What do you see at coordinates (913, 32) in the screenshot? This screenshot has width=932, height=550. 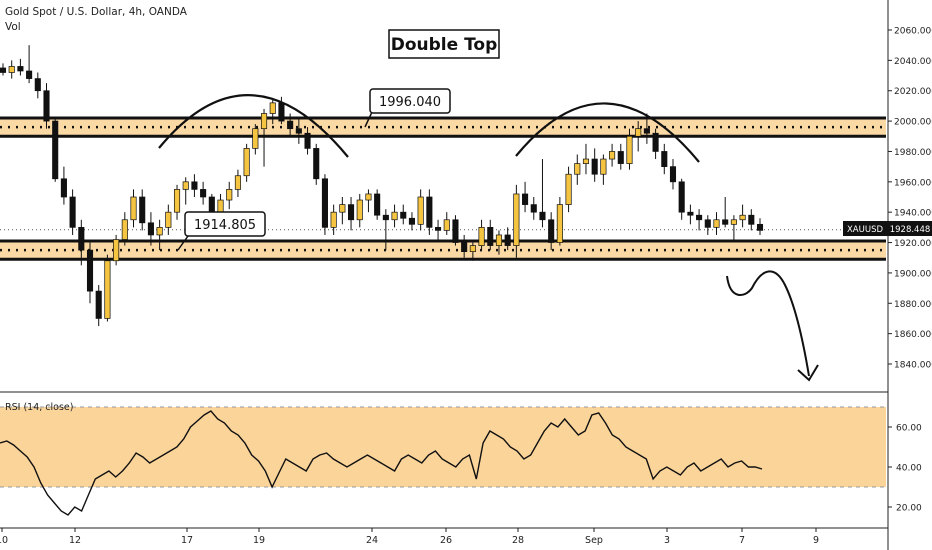 I see `price-tick-label: 2060.000` at bounding box center [913, 32].